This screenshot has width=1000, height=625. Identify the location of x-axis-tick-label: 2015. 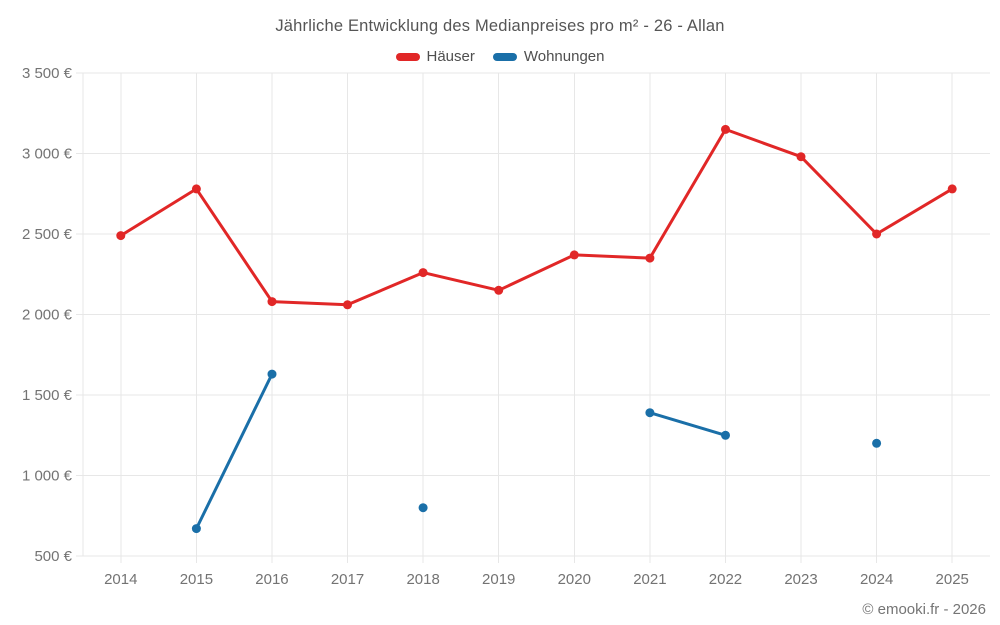
(196, 579).